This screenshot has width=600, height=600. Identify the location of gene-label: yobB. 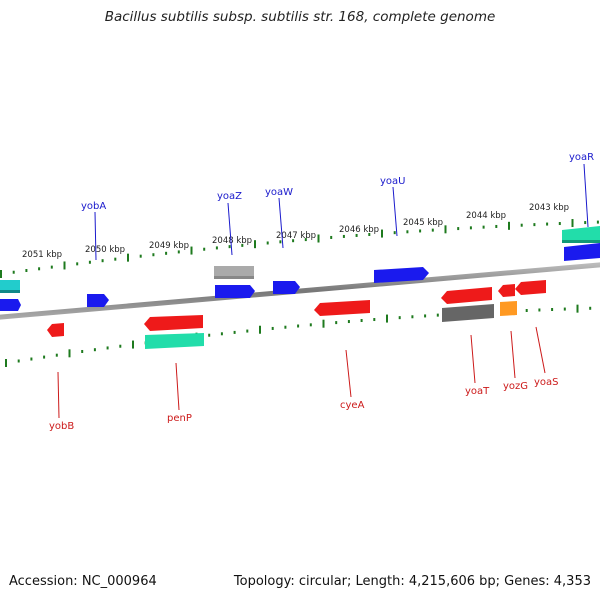
(61, 426).